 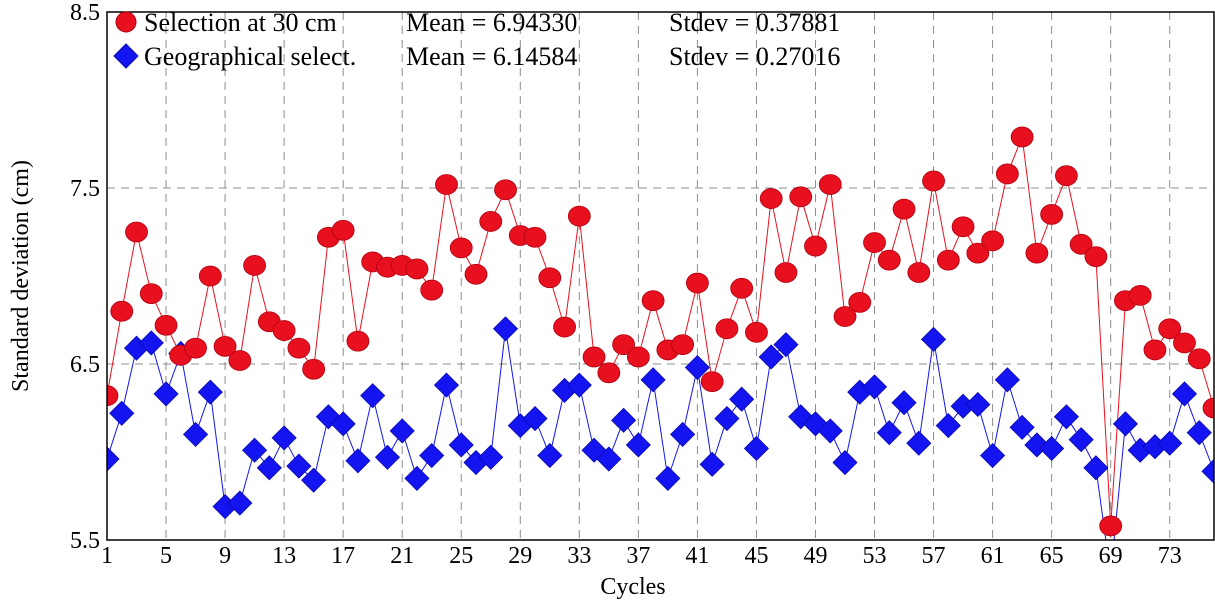 What do you see at coordinates (284, 556) in the screenshot?
I see `x-tick-label: 13` at bounding box center [284, 556].